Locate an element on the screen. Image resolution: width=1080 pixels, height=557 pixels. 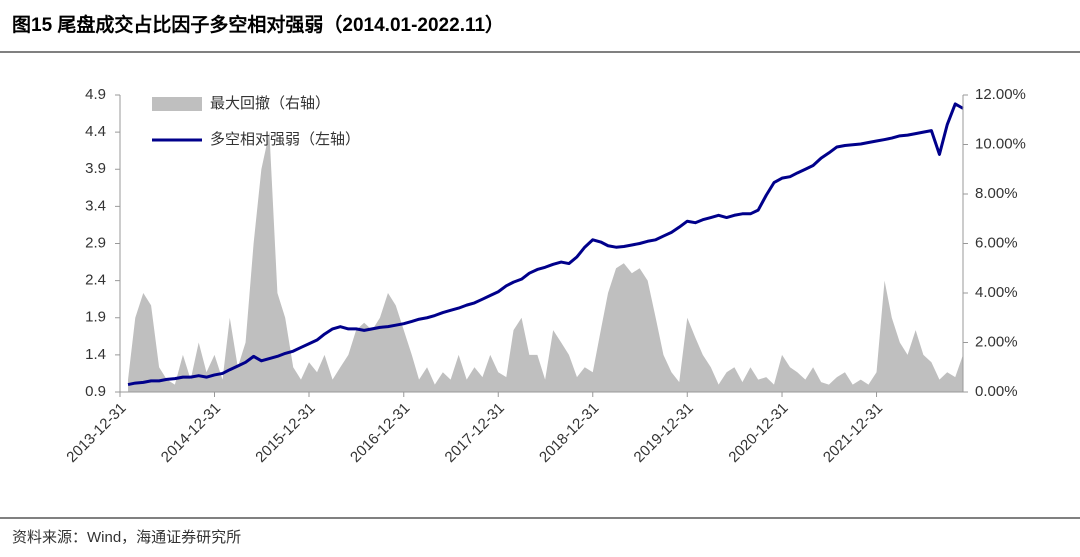
y2-tick-label: 6.00% is located at coordinates (996, 242).